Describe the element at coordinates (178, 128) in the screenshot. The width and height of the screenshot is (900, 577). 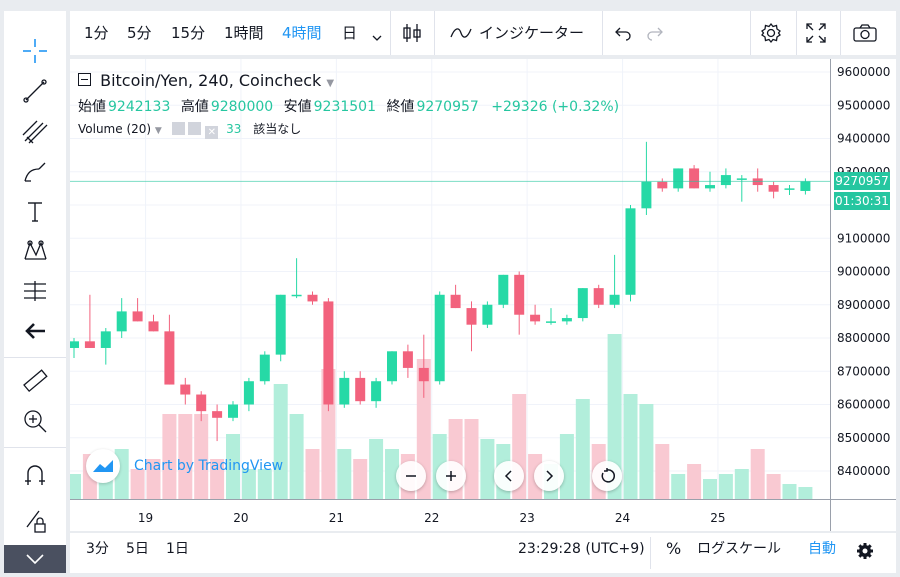
I see `visibility-icon` at that location.